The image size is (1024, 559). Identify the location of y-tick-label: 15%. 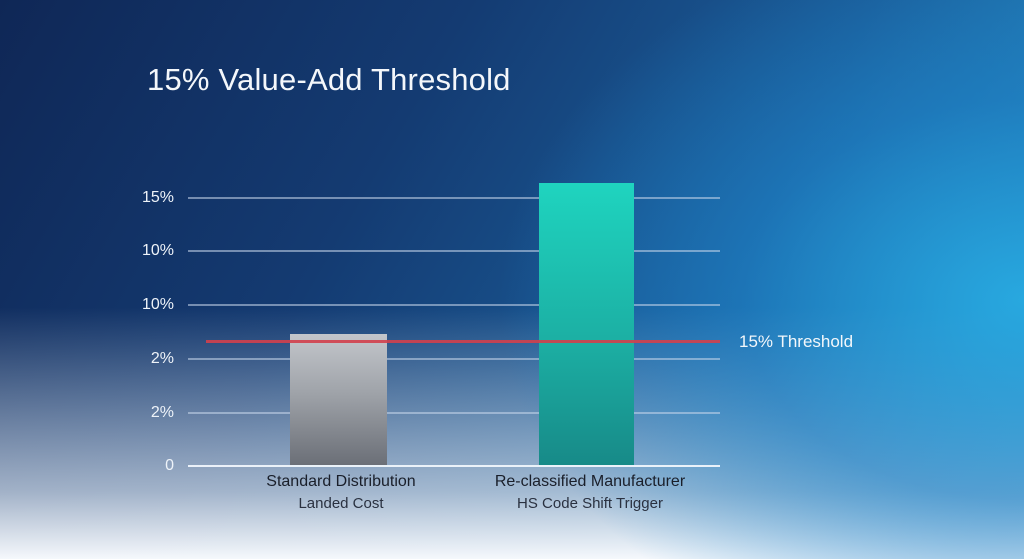
(157, 197).